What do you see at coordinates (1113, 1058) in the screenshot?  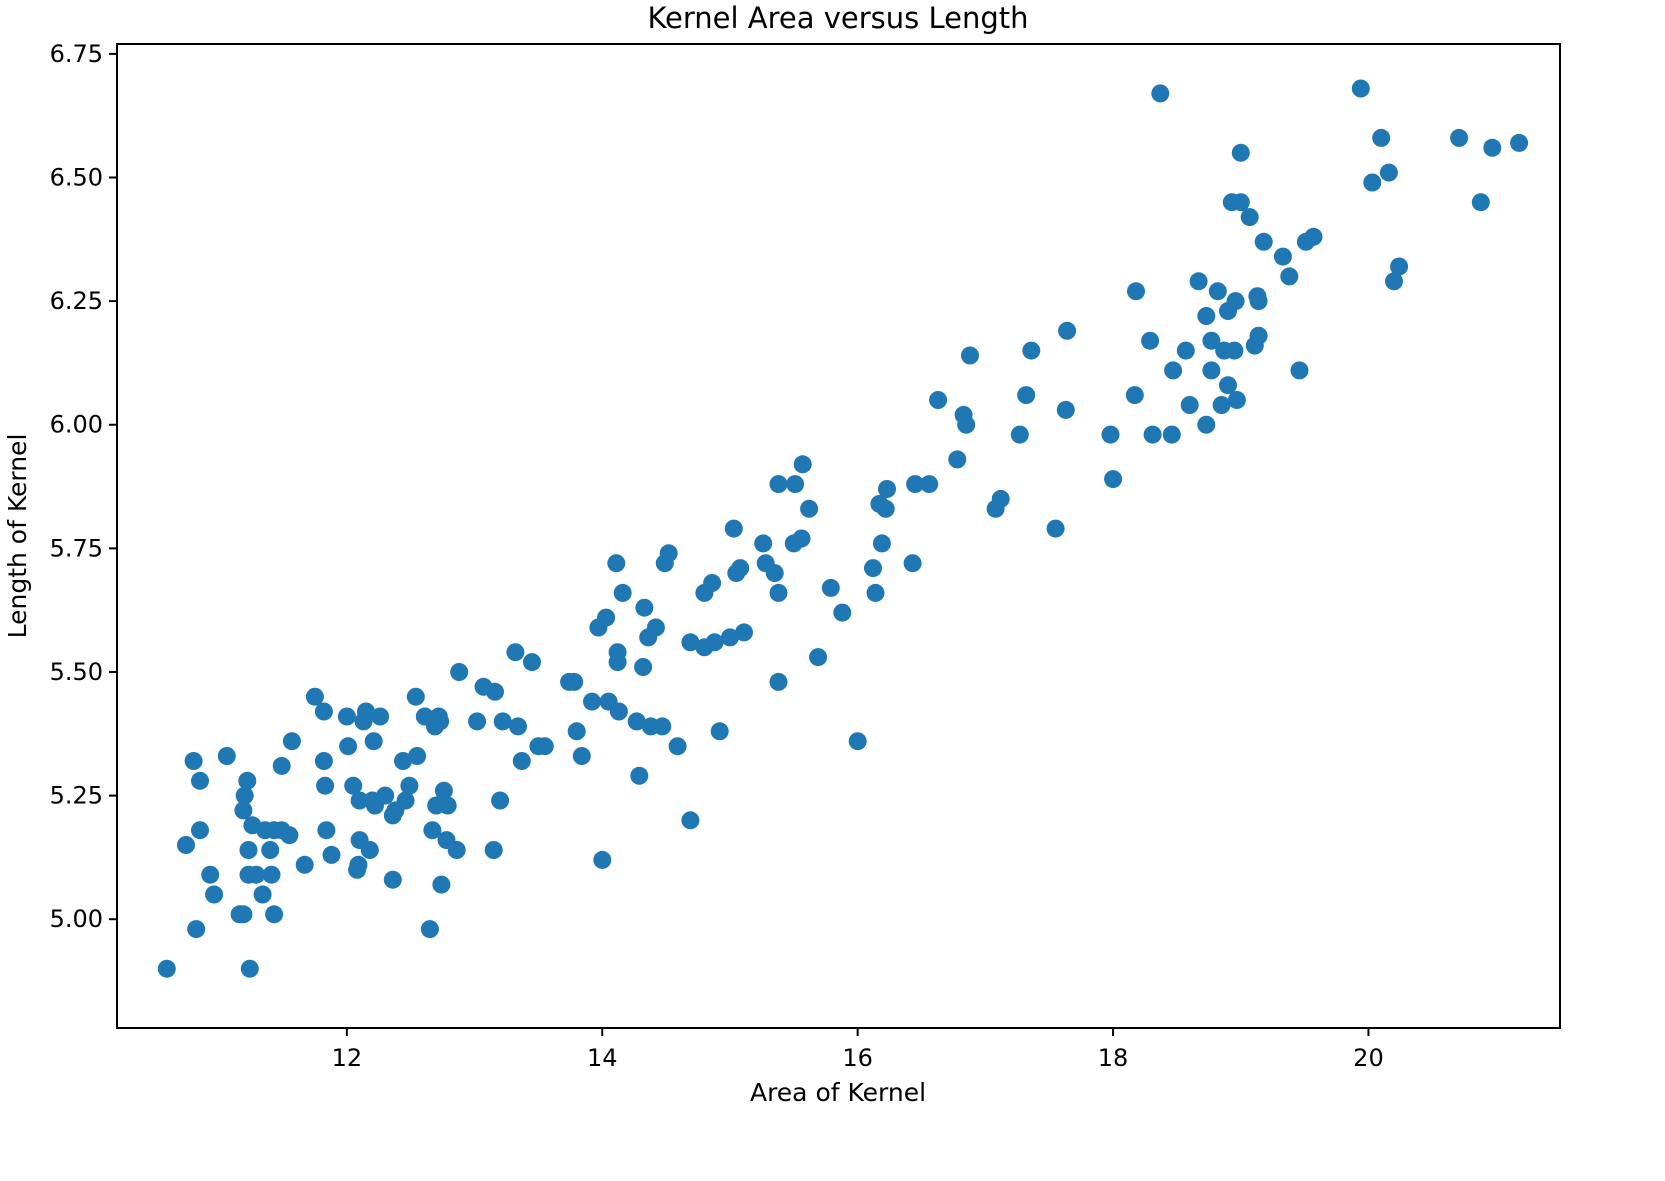 I see `x-tick-label: 18` at bounding box center [1113, 1058].